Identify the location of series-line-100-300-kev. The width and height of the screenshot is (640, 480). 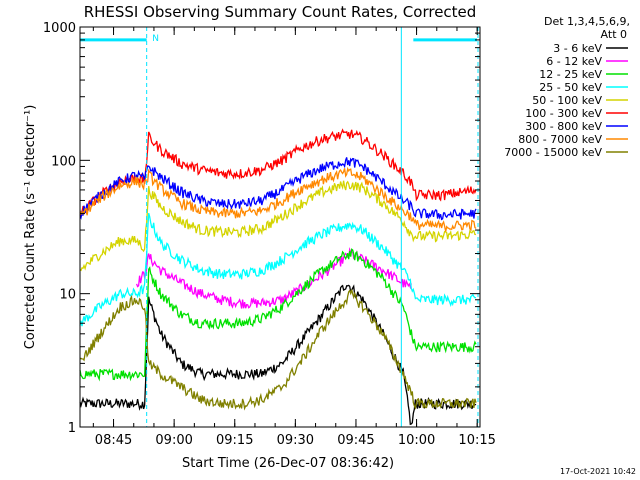
(278, 173).